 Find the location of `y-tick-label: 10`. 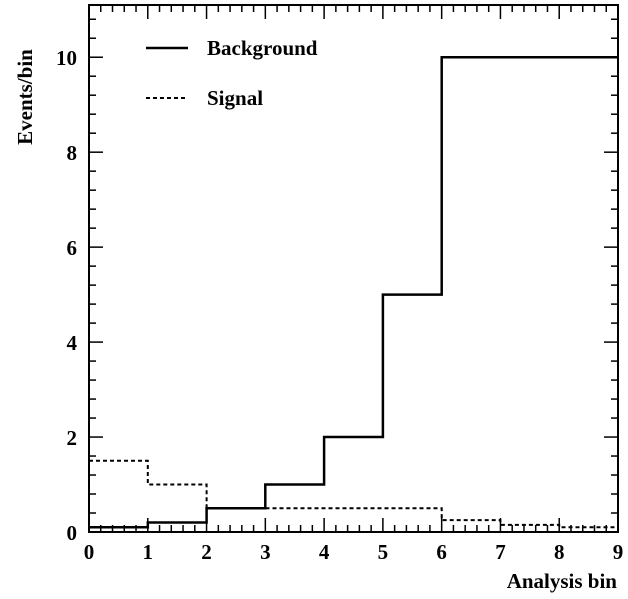

y-tick-label: 10 is located at coordinates (66, 58).